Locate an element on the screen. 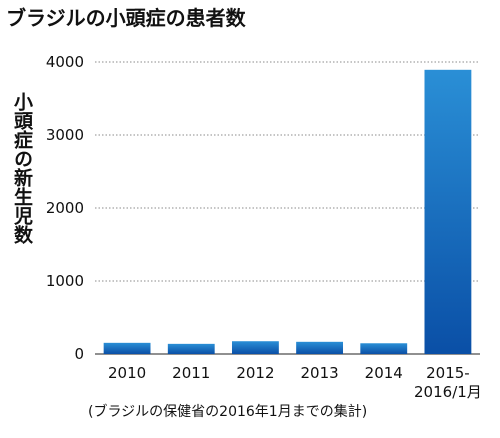  x-tick-label: 2012 is located at coordinates (255, 373).